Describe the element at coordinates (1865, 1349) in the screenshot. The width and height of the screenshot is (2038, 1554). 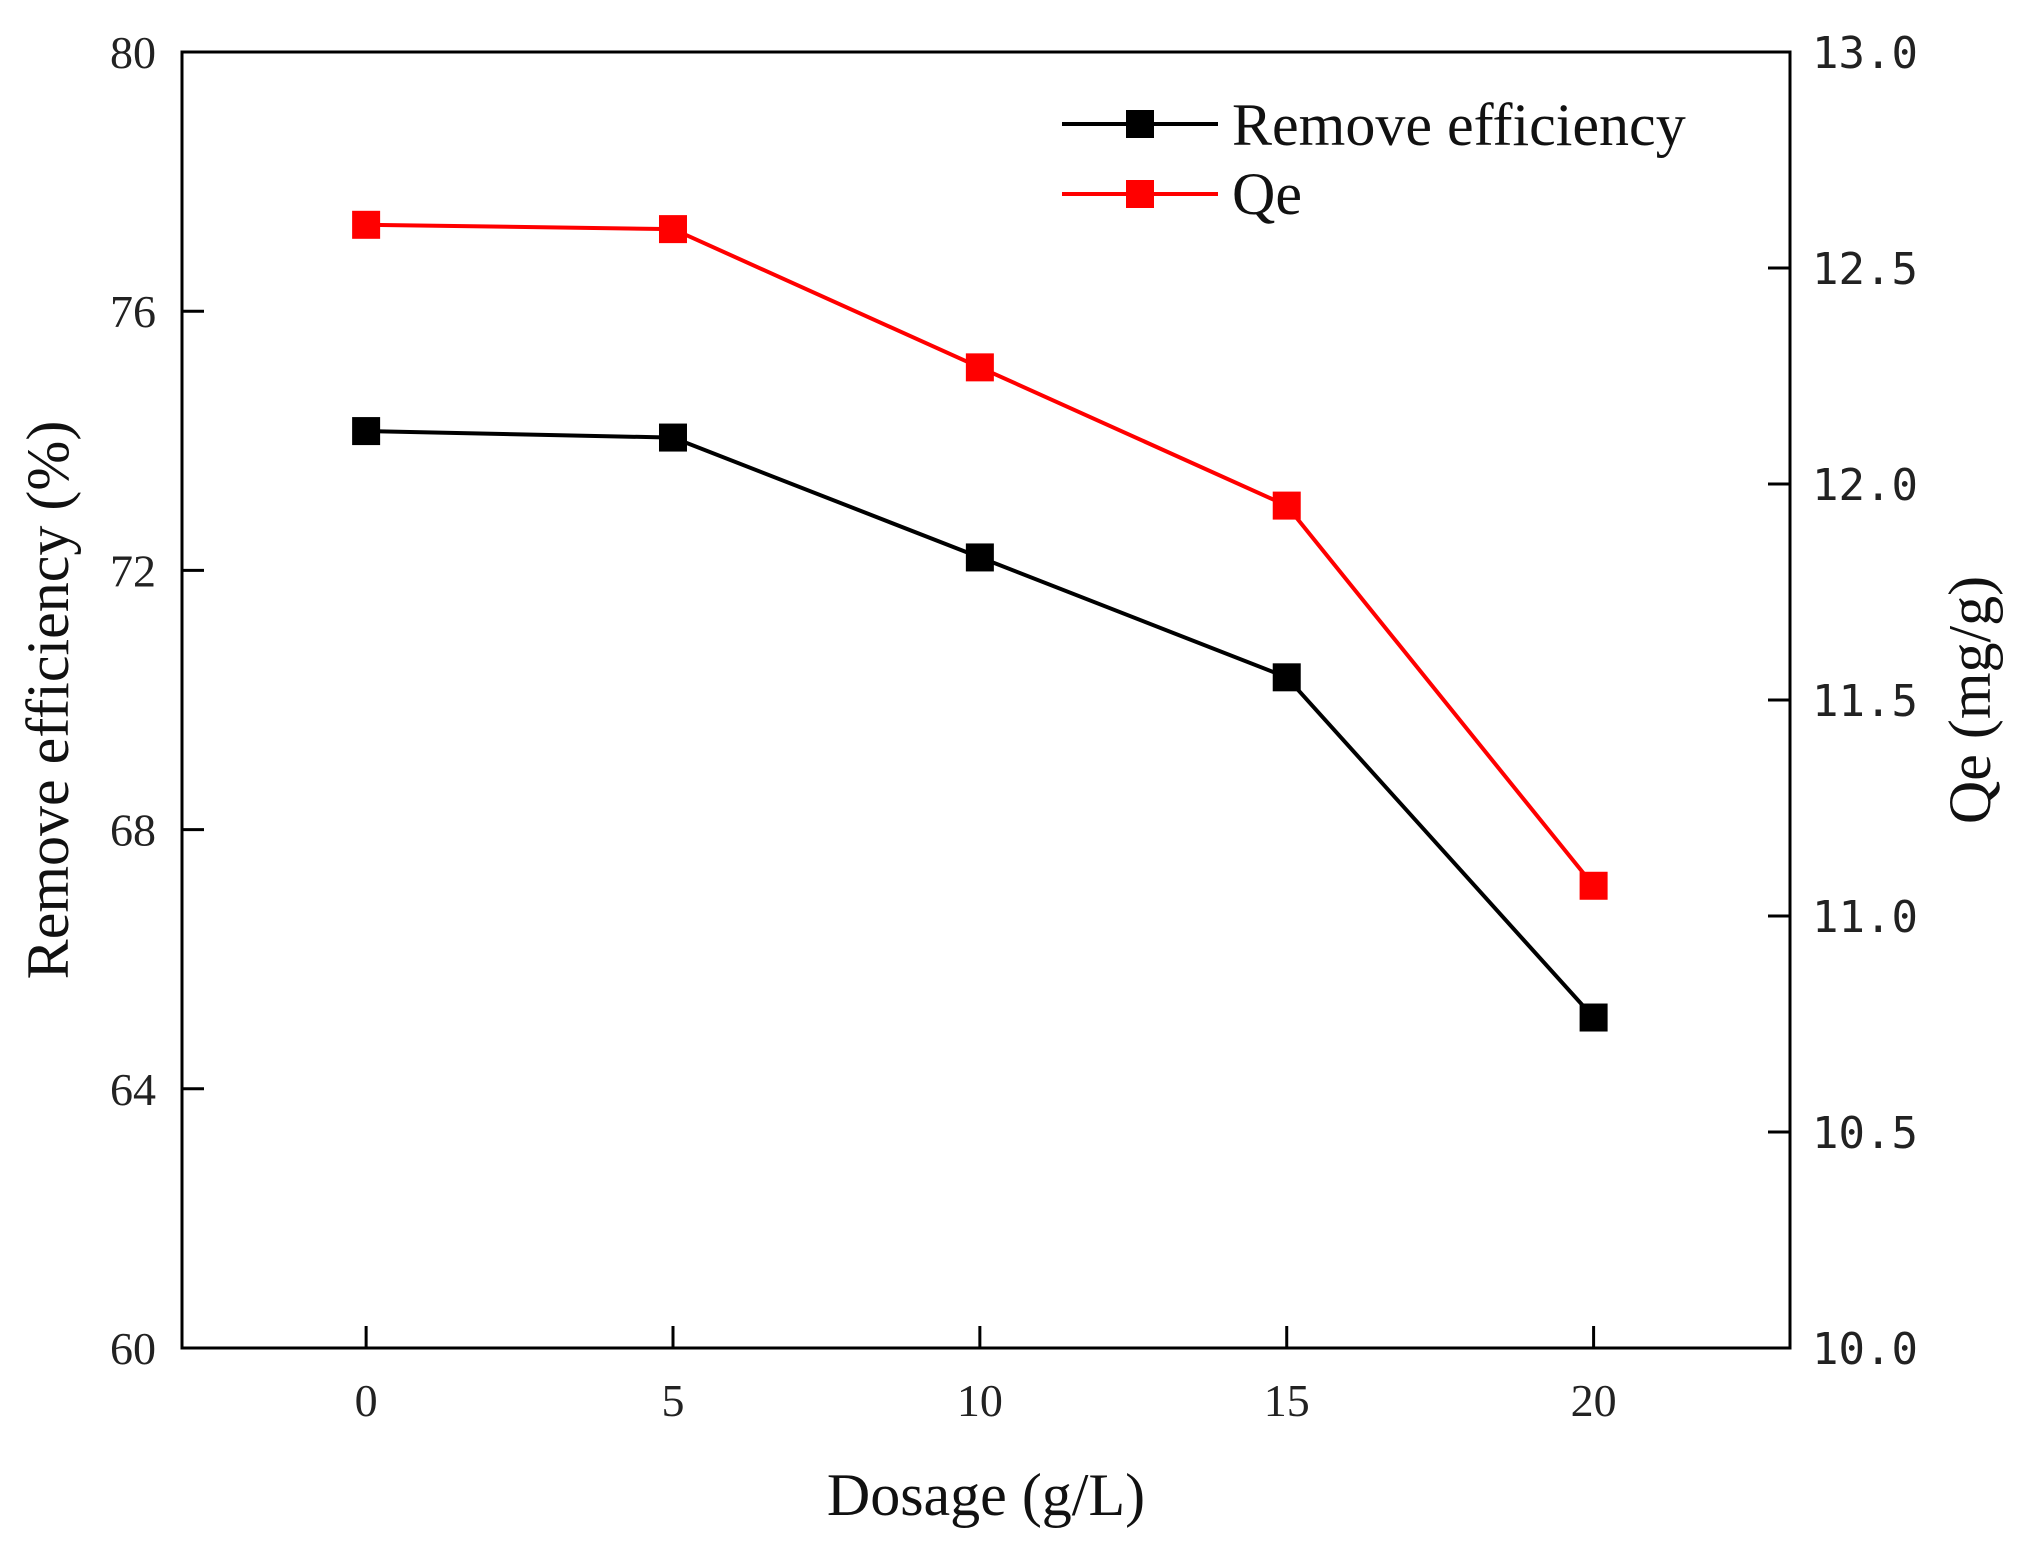
I see `y2-tick-label-0: 10.0` at that location.